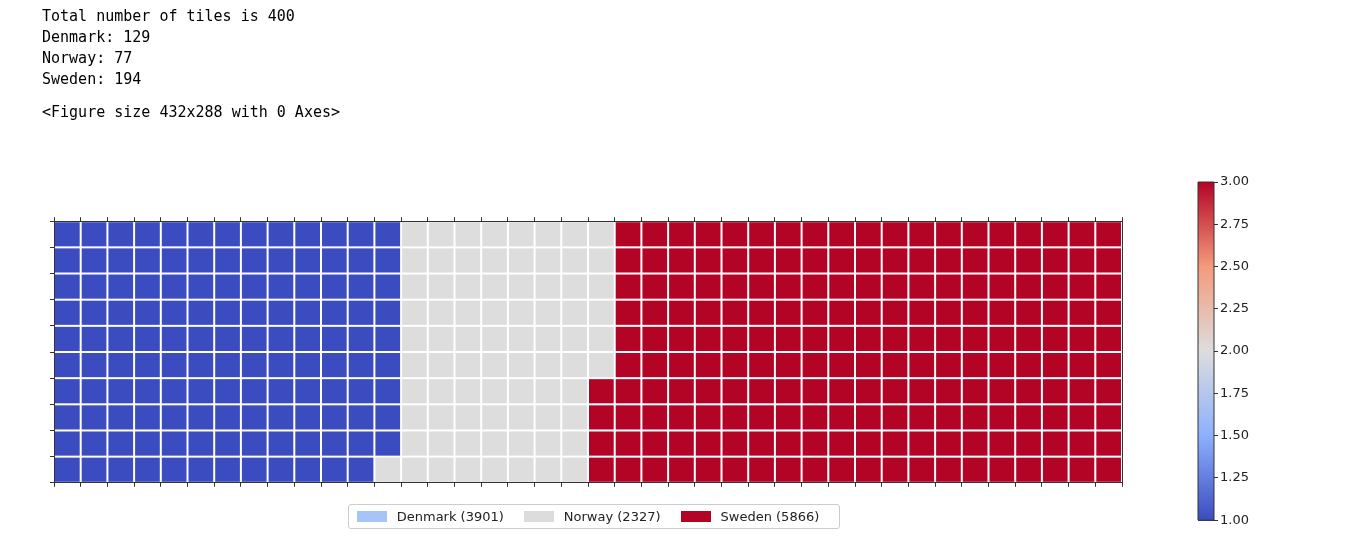  What do you see at coordinates (1234, 181) in the screenshot?
I see `color-bar-label: 3.00` at bounding box center [1234, 181].